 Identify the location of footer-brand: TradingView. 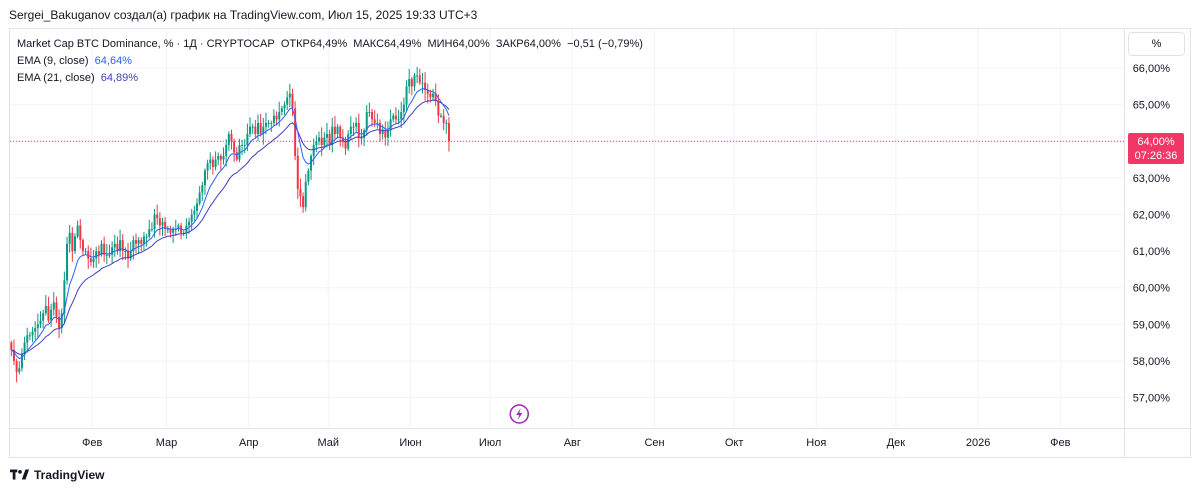
(69, 475).